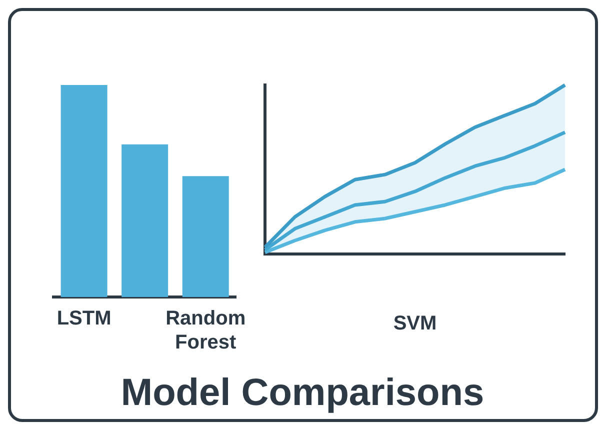 Image resolution: width=605 pixels, height=429 pixels. I want to click on x-tick-label: Random Forest, so click(206, 331).